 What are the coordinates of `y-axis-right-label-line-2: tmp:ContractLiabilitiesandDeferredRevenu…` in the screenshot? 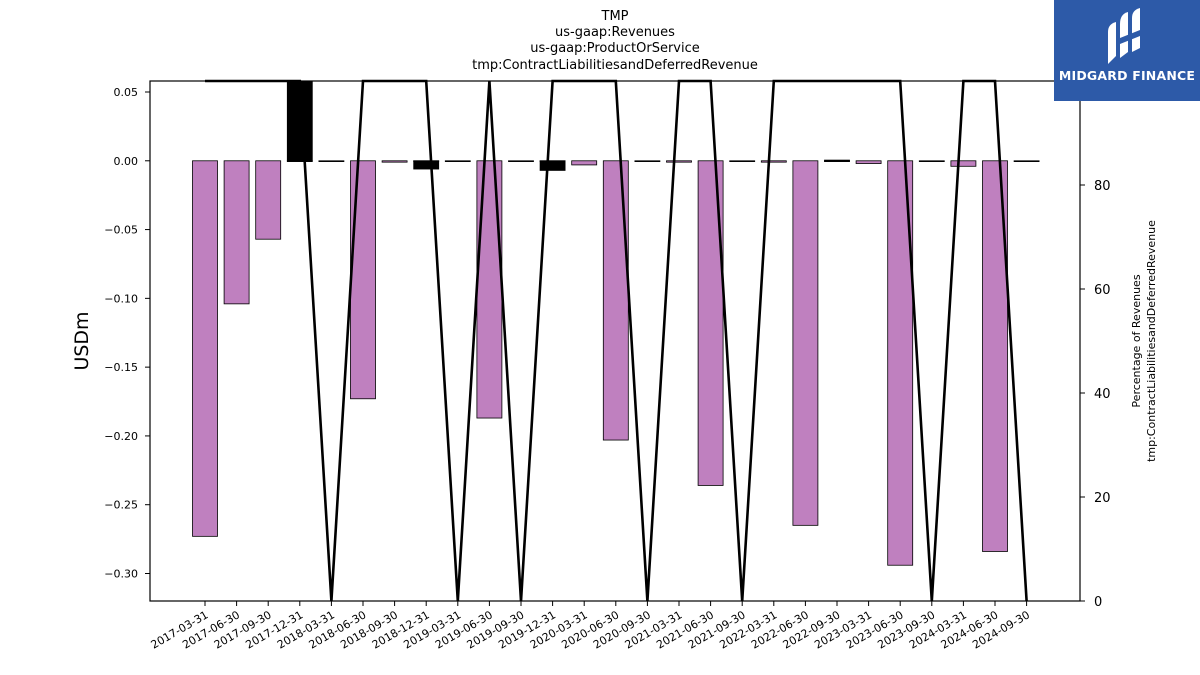 It's located at (1151, 341).